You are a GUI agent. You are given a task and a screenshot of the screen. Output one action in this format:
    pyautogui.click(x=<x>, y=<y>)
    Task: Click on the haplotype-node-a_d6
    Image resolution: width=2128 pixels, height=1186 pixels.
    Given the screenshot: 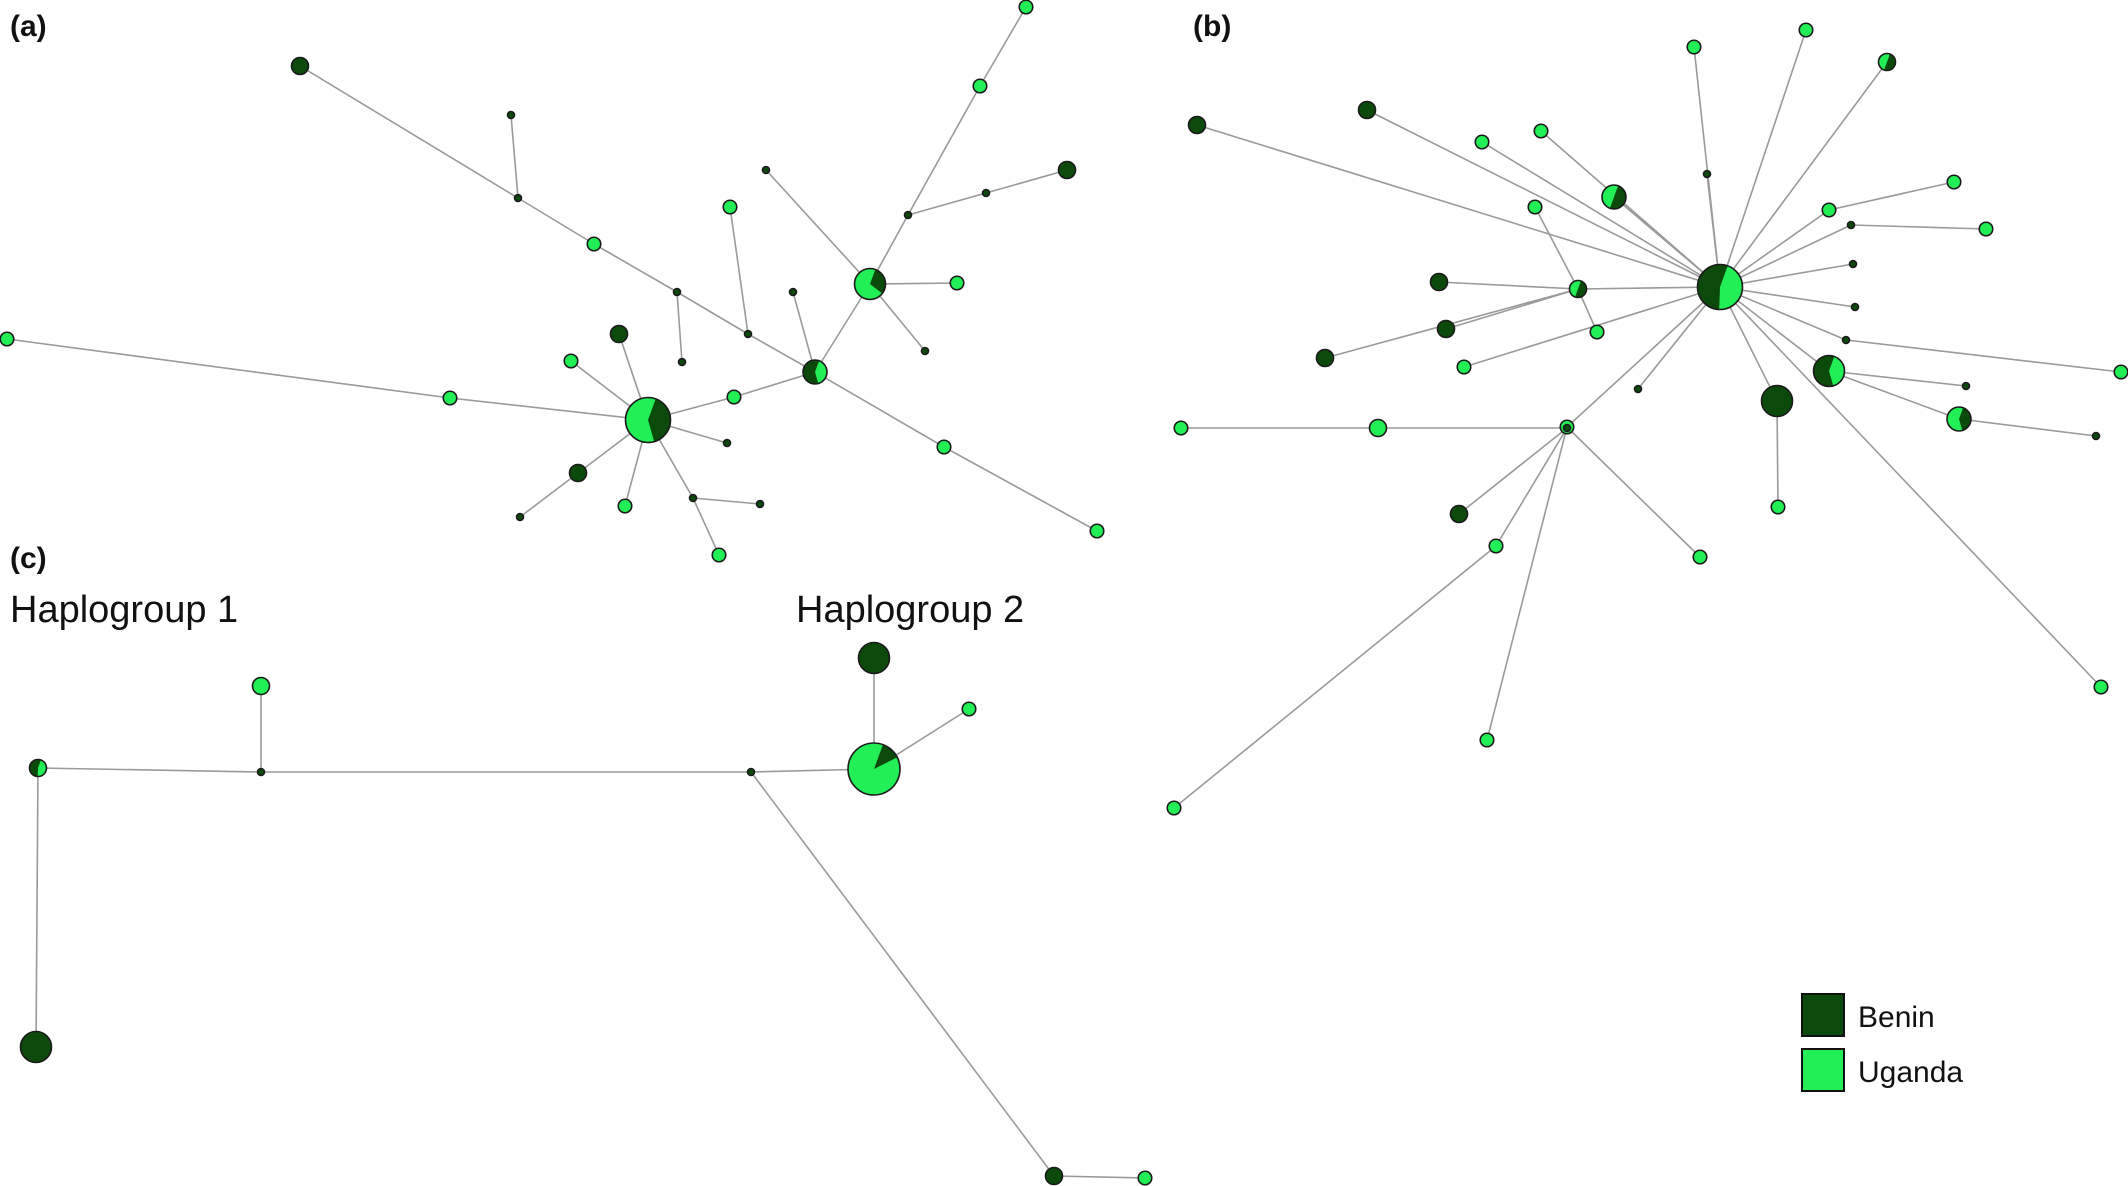 What is the action you would take?
    pyautogui.click(x=760, y=504)
    